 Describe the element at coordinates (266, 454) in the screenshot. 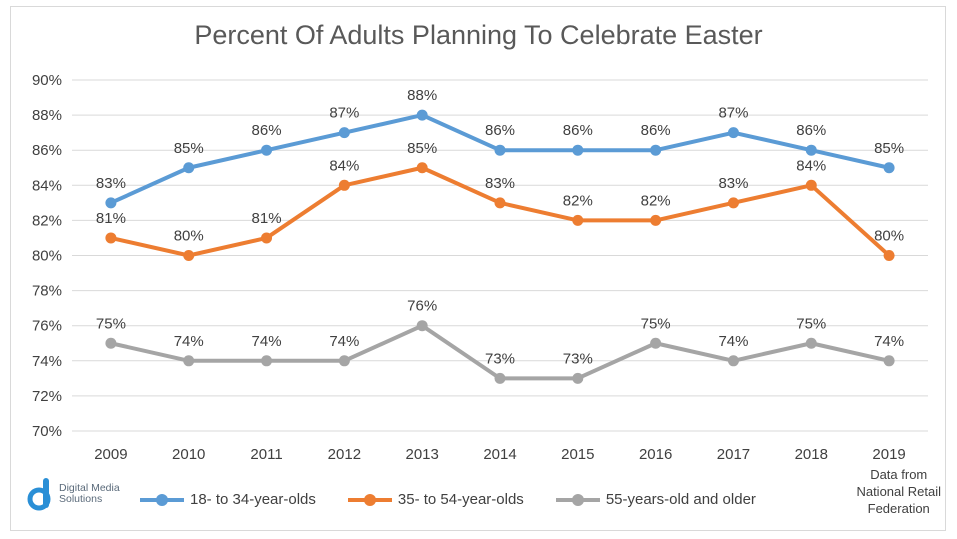

I see `x-tick-label: 2011` at that location.